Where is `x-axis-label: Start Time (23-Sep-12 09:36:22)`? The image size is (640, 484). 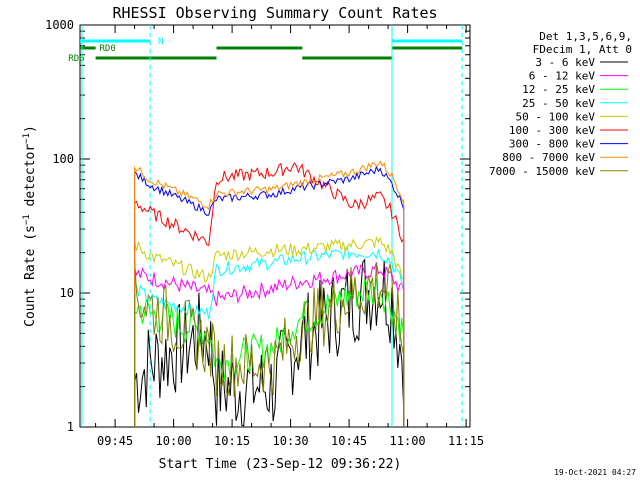
x-axis-label: Start Time (23-Sep-12 09:36:22) is located at coordinates (280, 464).